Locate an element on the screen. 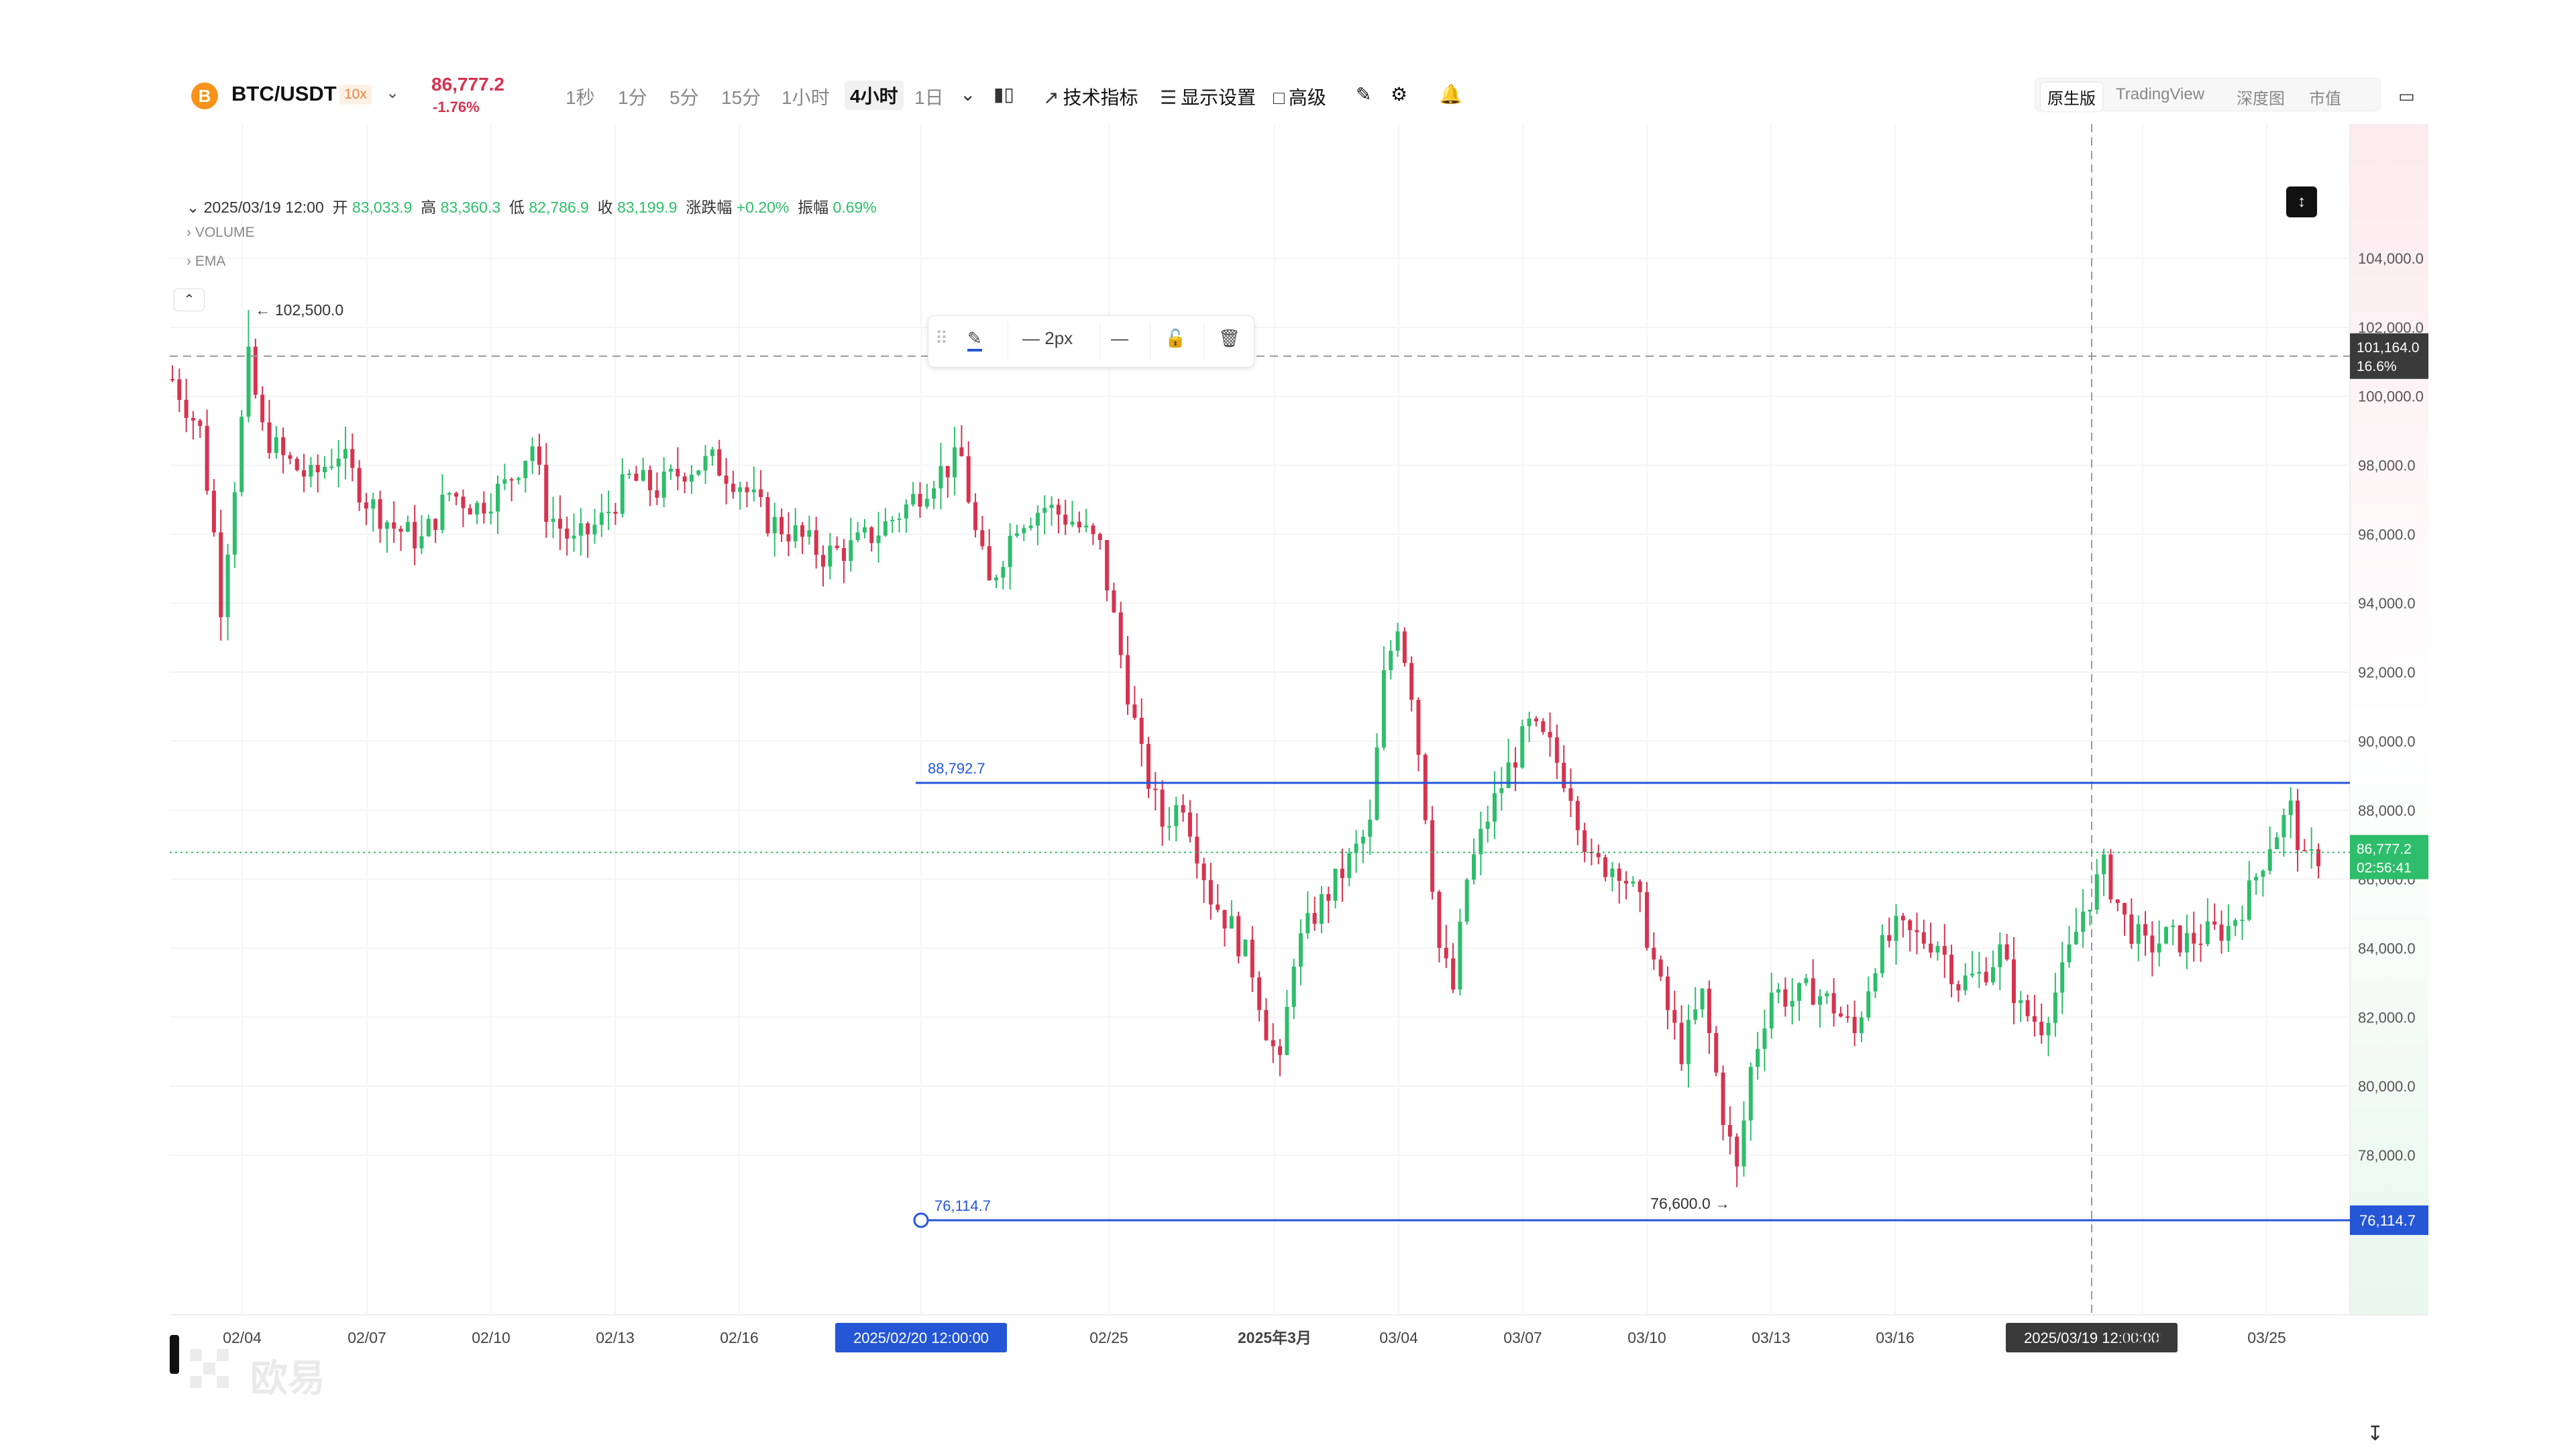 The image size is (2576, 1449). interval-1h: 1小时 is located at coordinates (806, 97).